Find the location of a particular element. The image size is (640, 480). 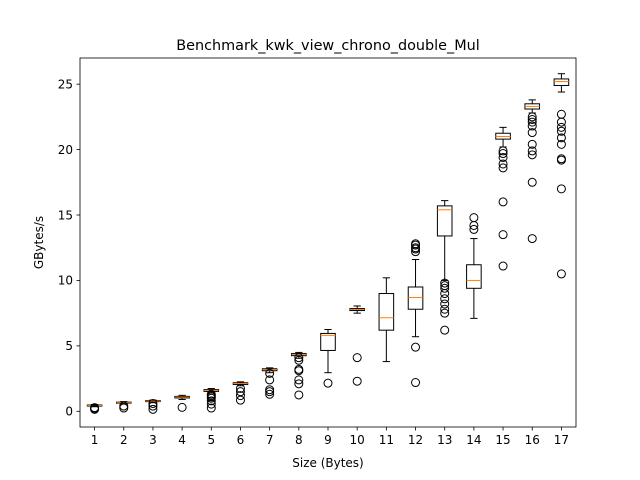

x-tick-label: 1 is located at coordinates (95, 440).